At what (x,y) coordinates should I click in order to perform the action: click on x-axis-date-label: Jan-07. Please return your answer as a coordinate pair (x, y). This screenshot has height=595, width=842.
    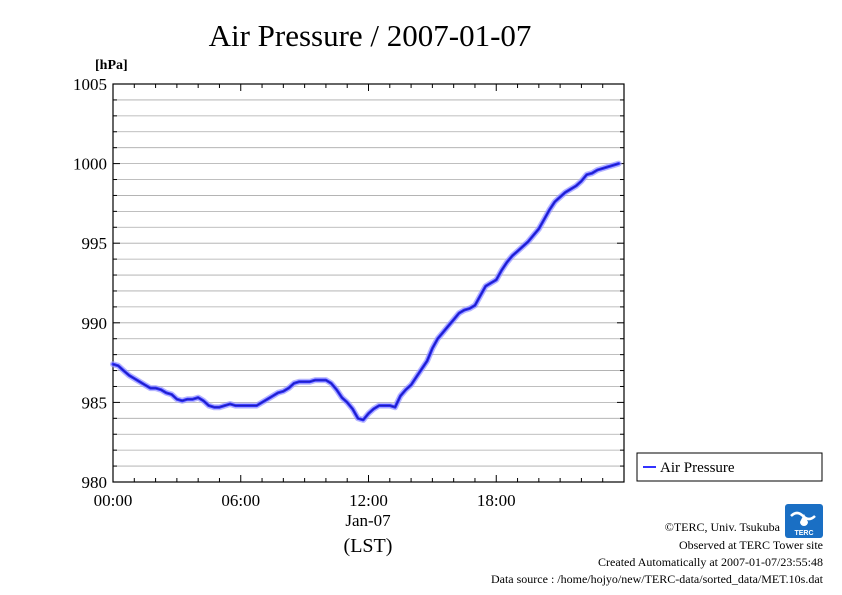
    Looking at the image, I should click on (368, 520).